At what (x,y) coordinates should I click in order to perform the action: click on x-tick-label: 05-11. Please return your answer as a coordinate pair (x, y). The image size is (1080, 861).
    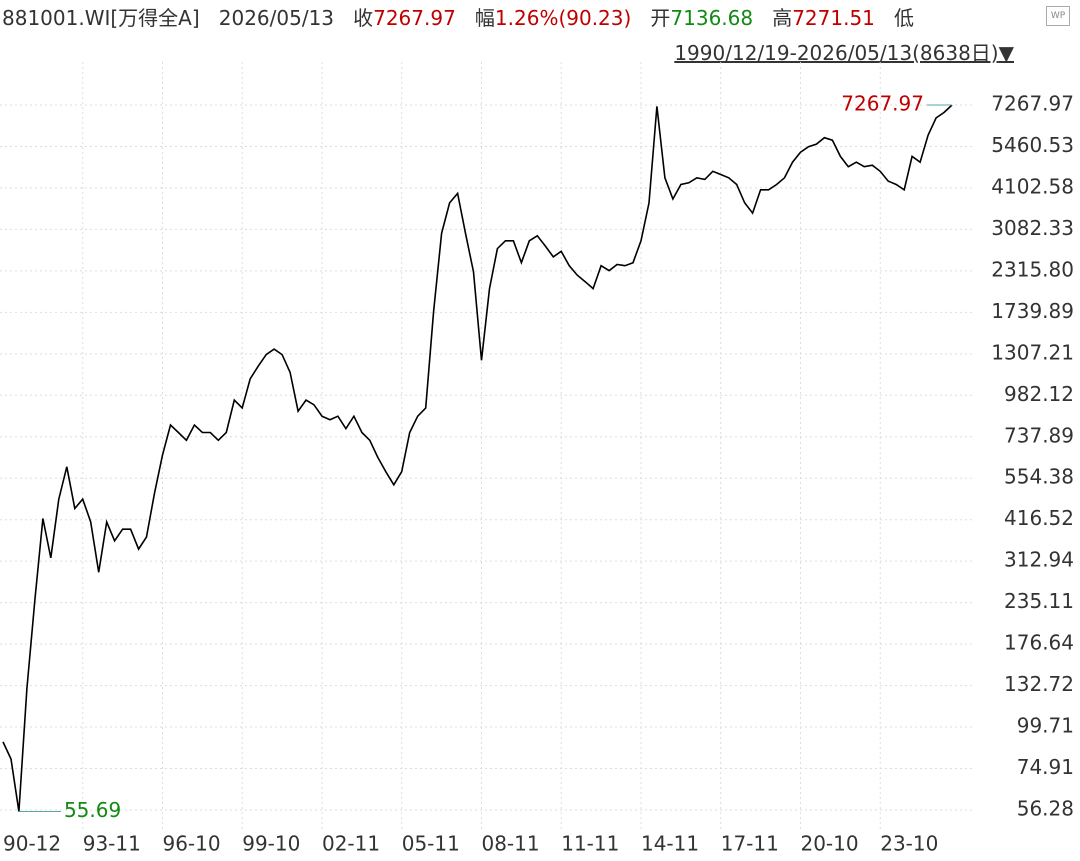
    Looking at the image, I should click on (431, 844).